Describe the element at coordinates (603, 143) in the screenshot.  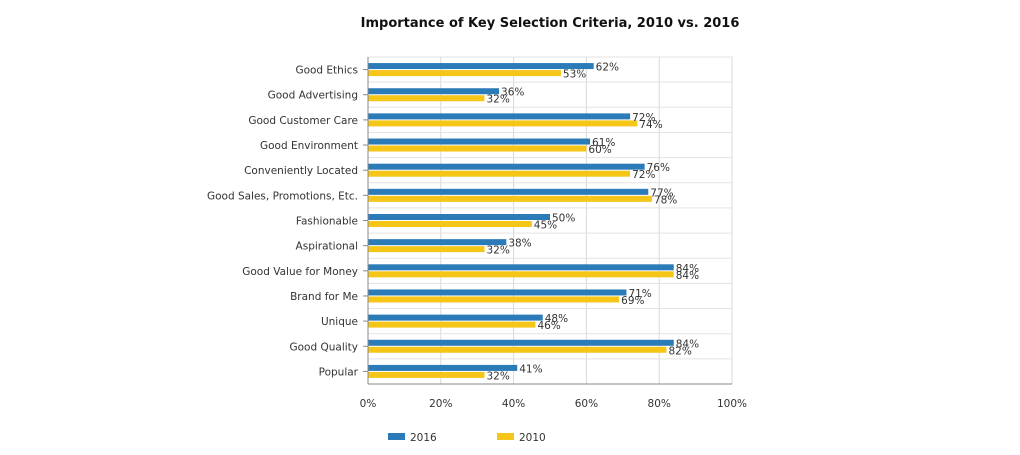
I see `data-label-2016: 61%` at that location.